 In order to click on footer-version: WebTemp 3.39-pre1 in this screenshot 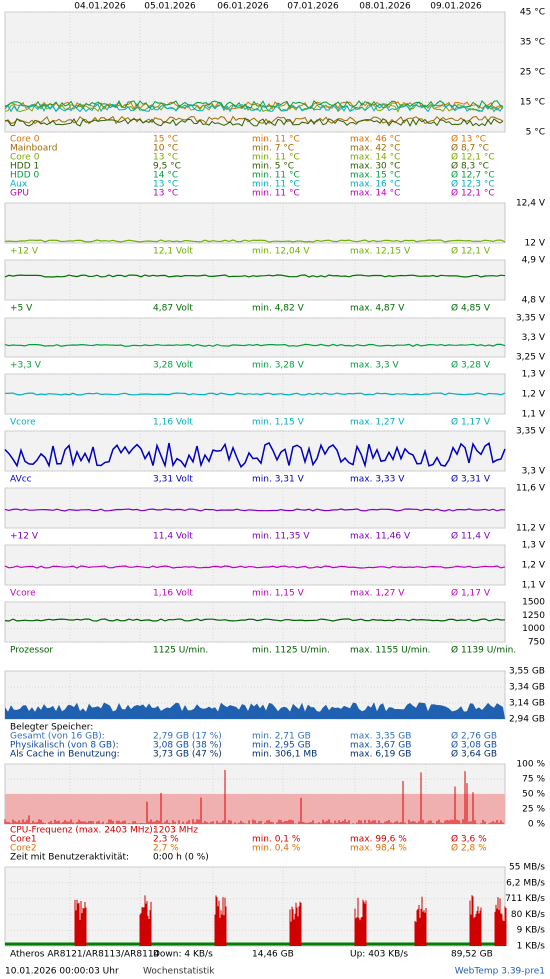, I will do `click(500, 972)`.